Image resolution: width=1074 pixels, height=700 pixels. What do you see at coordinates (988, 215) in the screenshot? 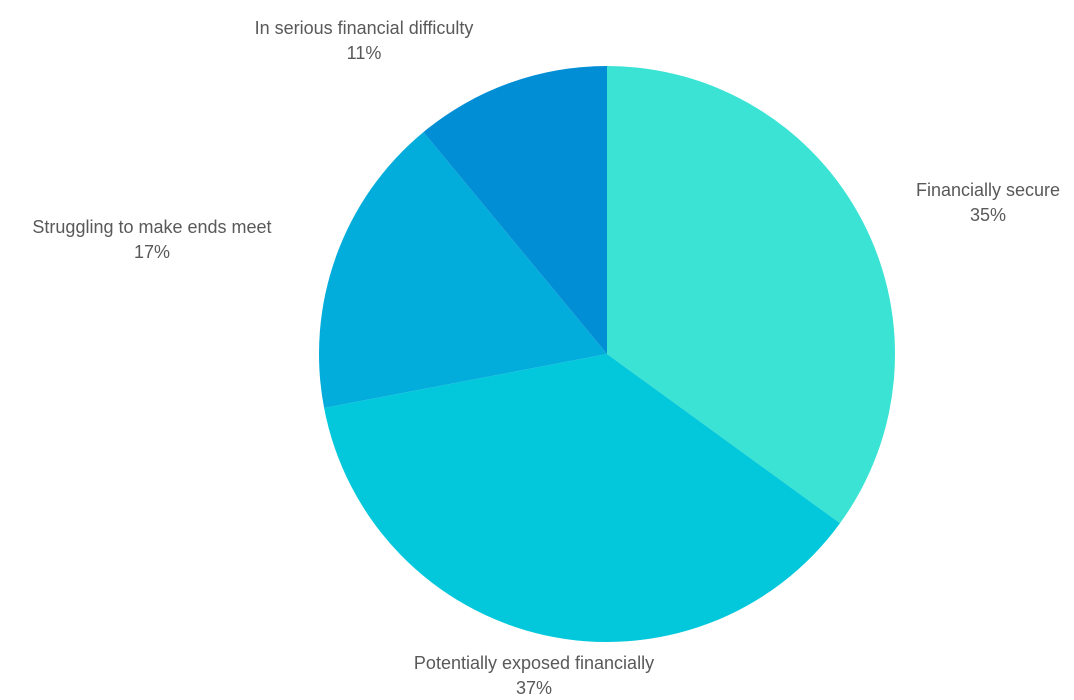
I see `slice-value-label: 35%` at bounding box center [988, 215].